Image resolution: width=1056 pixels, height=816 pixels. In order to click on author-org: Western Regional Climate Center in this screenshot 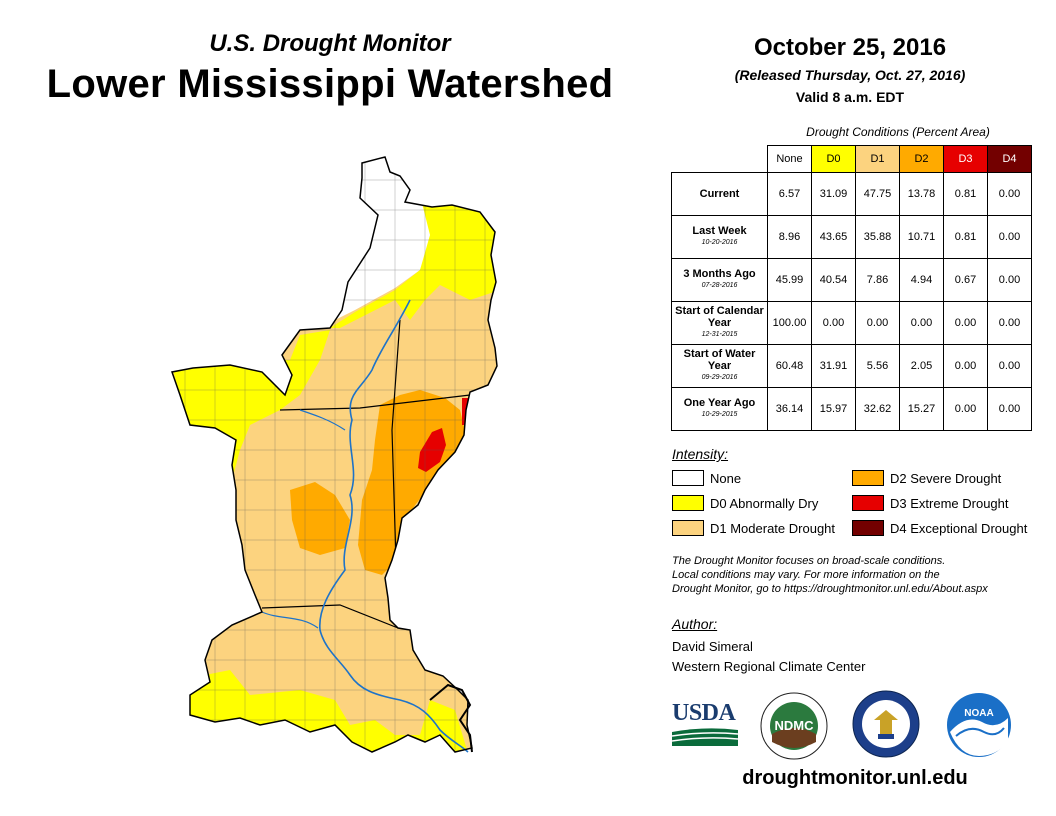, I will do `click(769, 666)`.